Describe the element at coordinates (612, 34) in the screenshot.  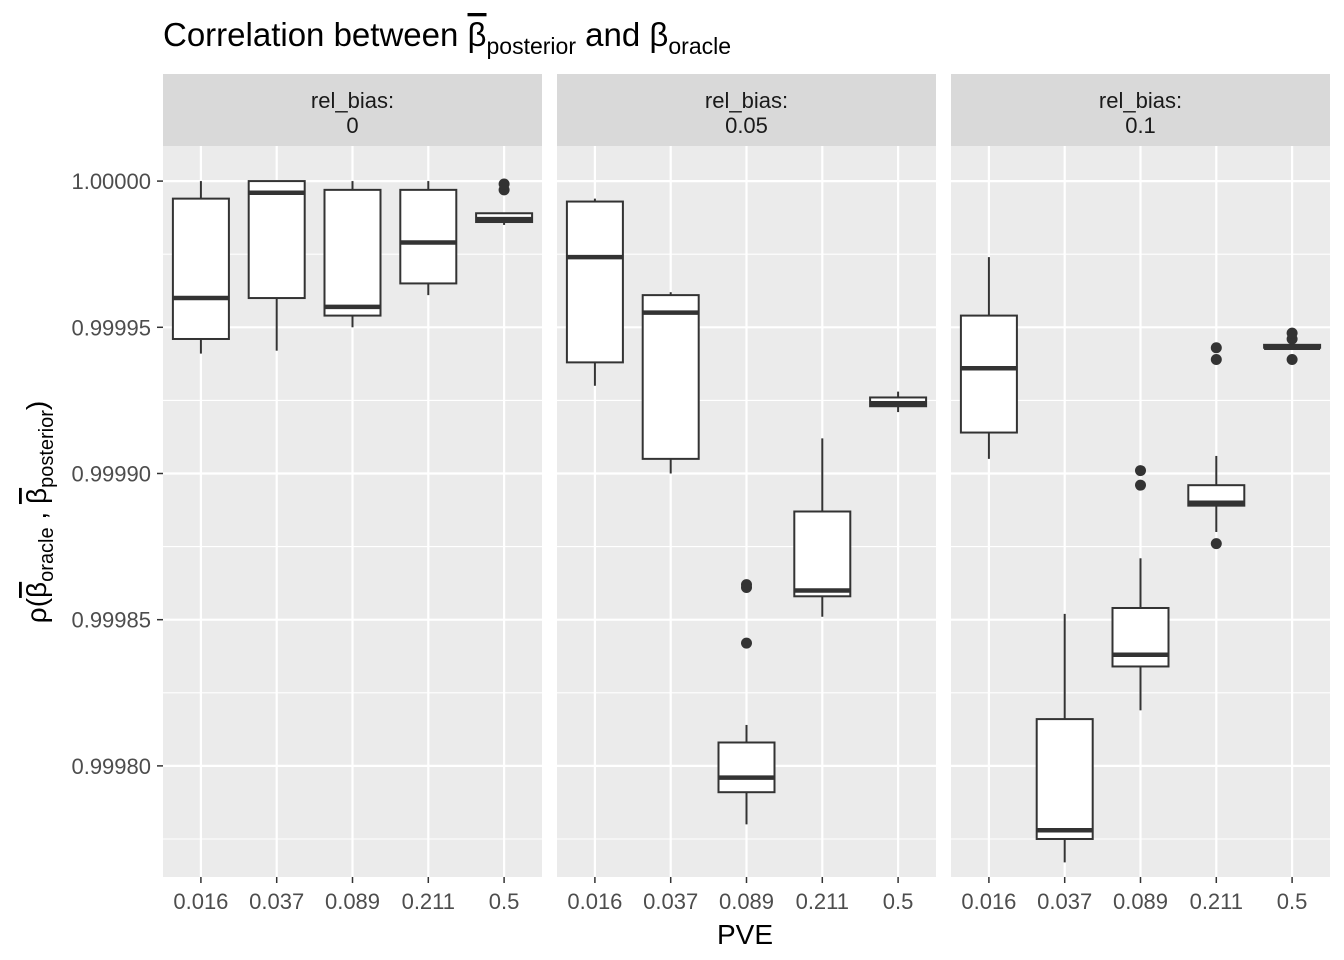
I see `title-middle: and` at that location.